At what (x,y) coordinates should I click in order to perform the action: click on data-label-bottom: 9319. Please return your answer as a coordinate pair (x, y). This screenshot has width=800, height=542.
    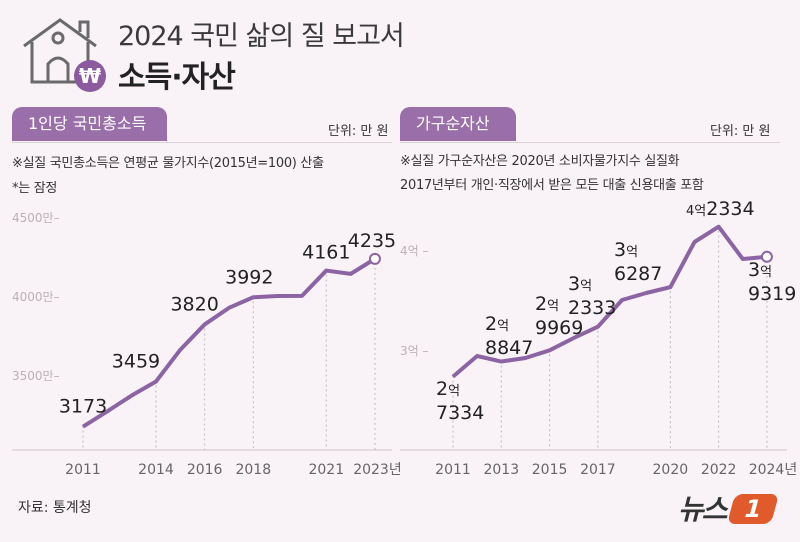
    Looking at the image, I should click on (772, 294).